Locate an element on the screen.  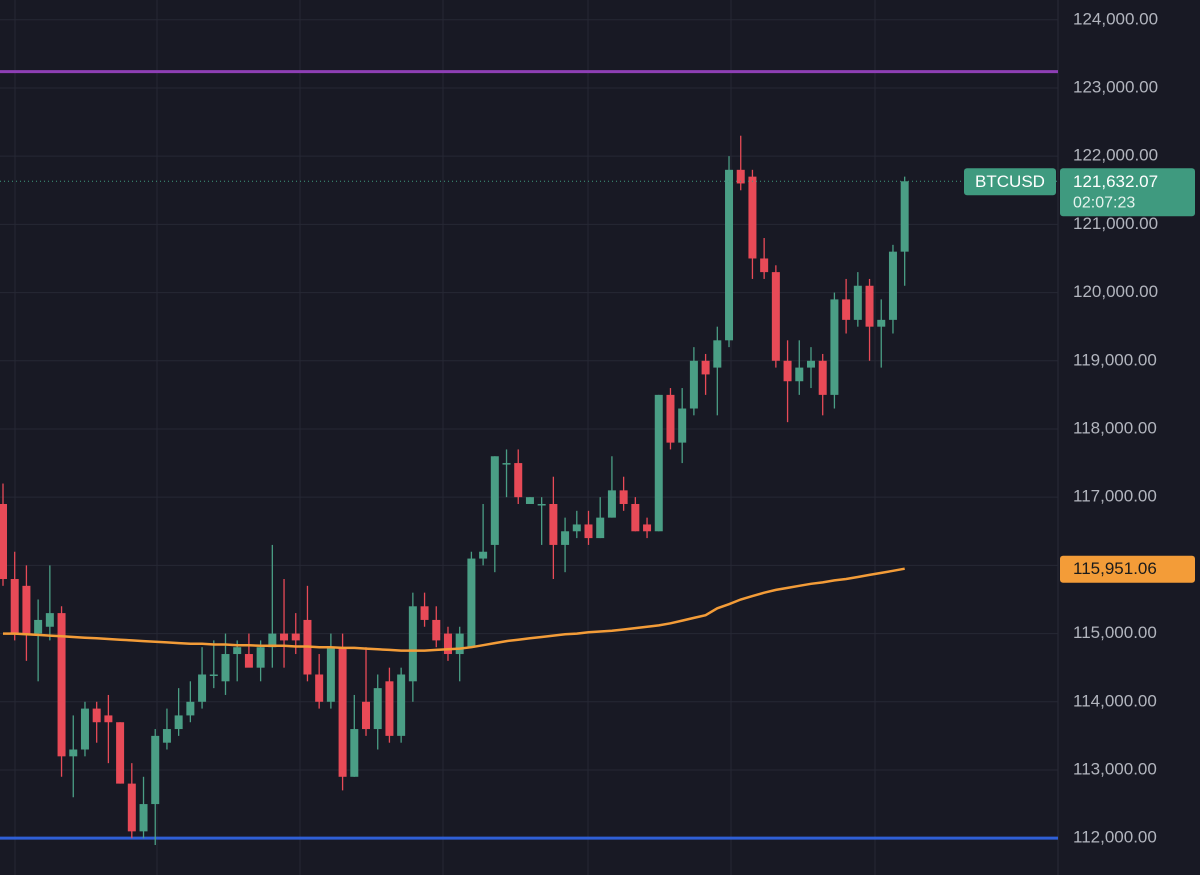
moving-average is located at coordinates (454, 609).